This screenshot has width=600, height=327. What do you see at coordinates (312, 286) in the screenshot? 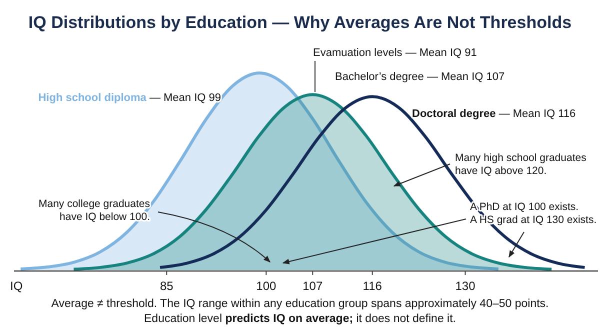
I see `x-tick-label: 107` at bounding box center [312, 286].